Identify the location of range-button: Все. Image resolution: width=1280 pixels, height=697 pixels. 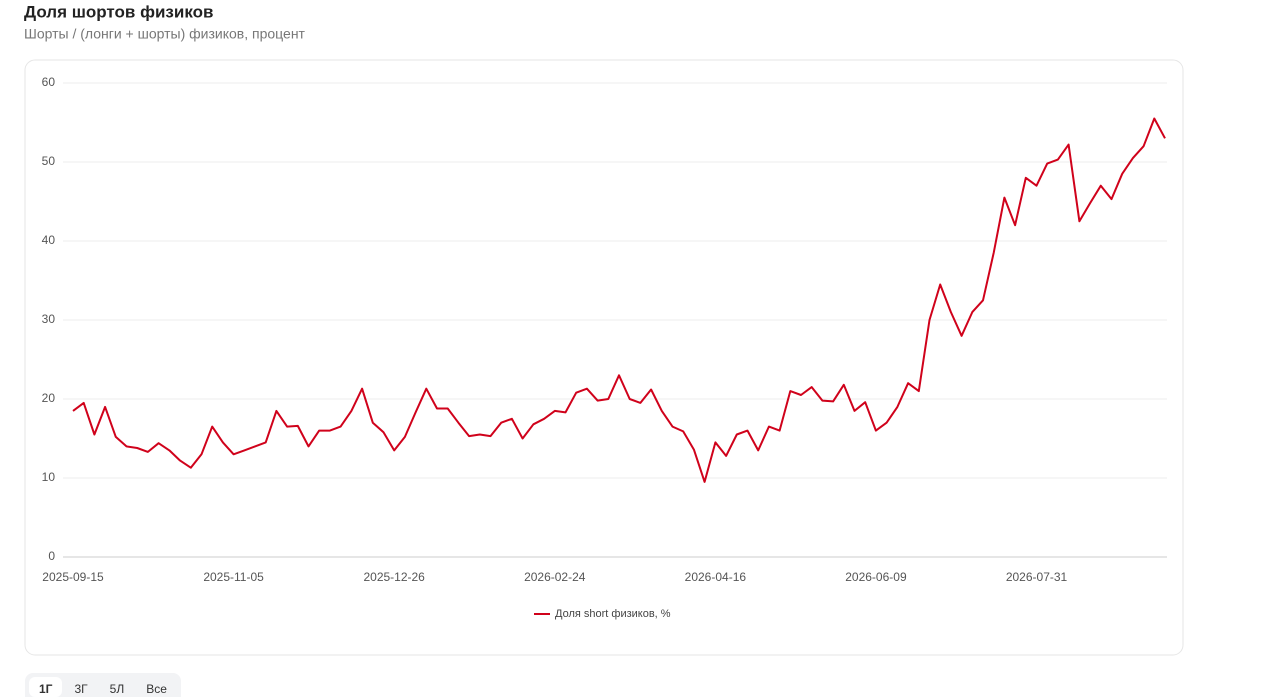
(156, 689).